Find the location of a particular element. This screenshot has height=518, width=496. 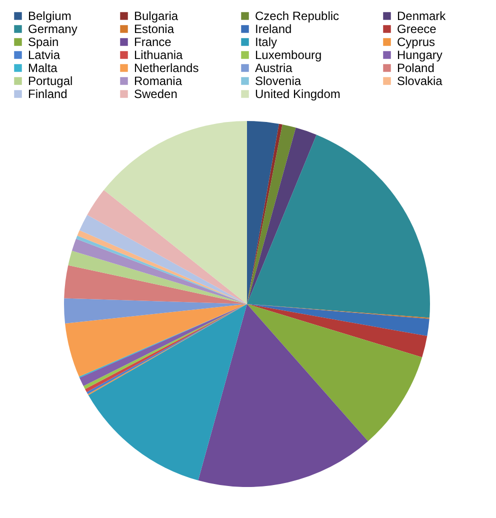

legend-label: Italy is located at coordinates (266, 42).